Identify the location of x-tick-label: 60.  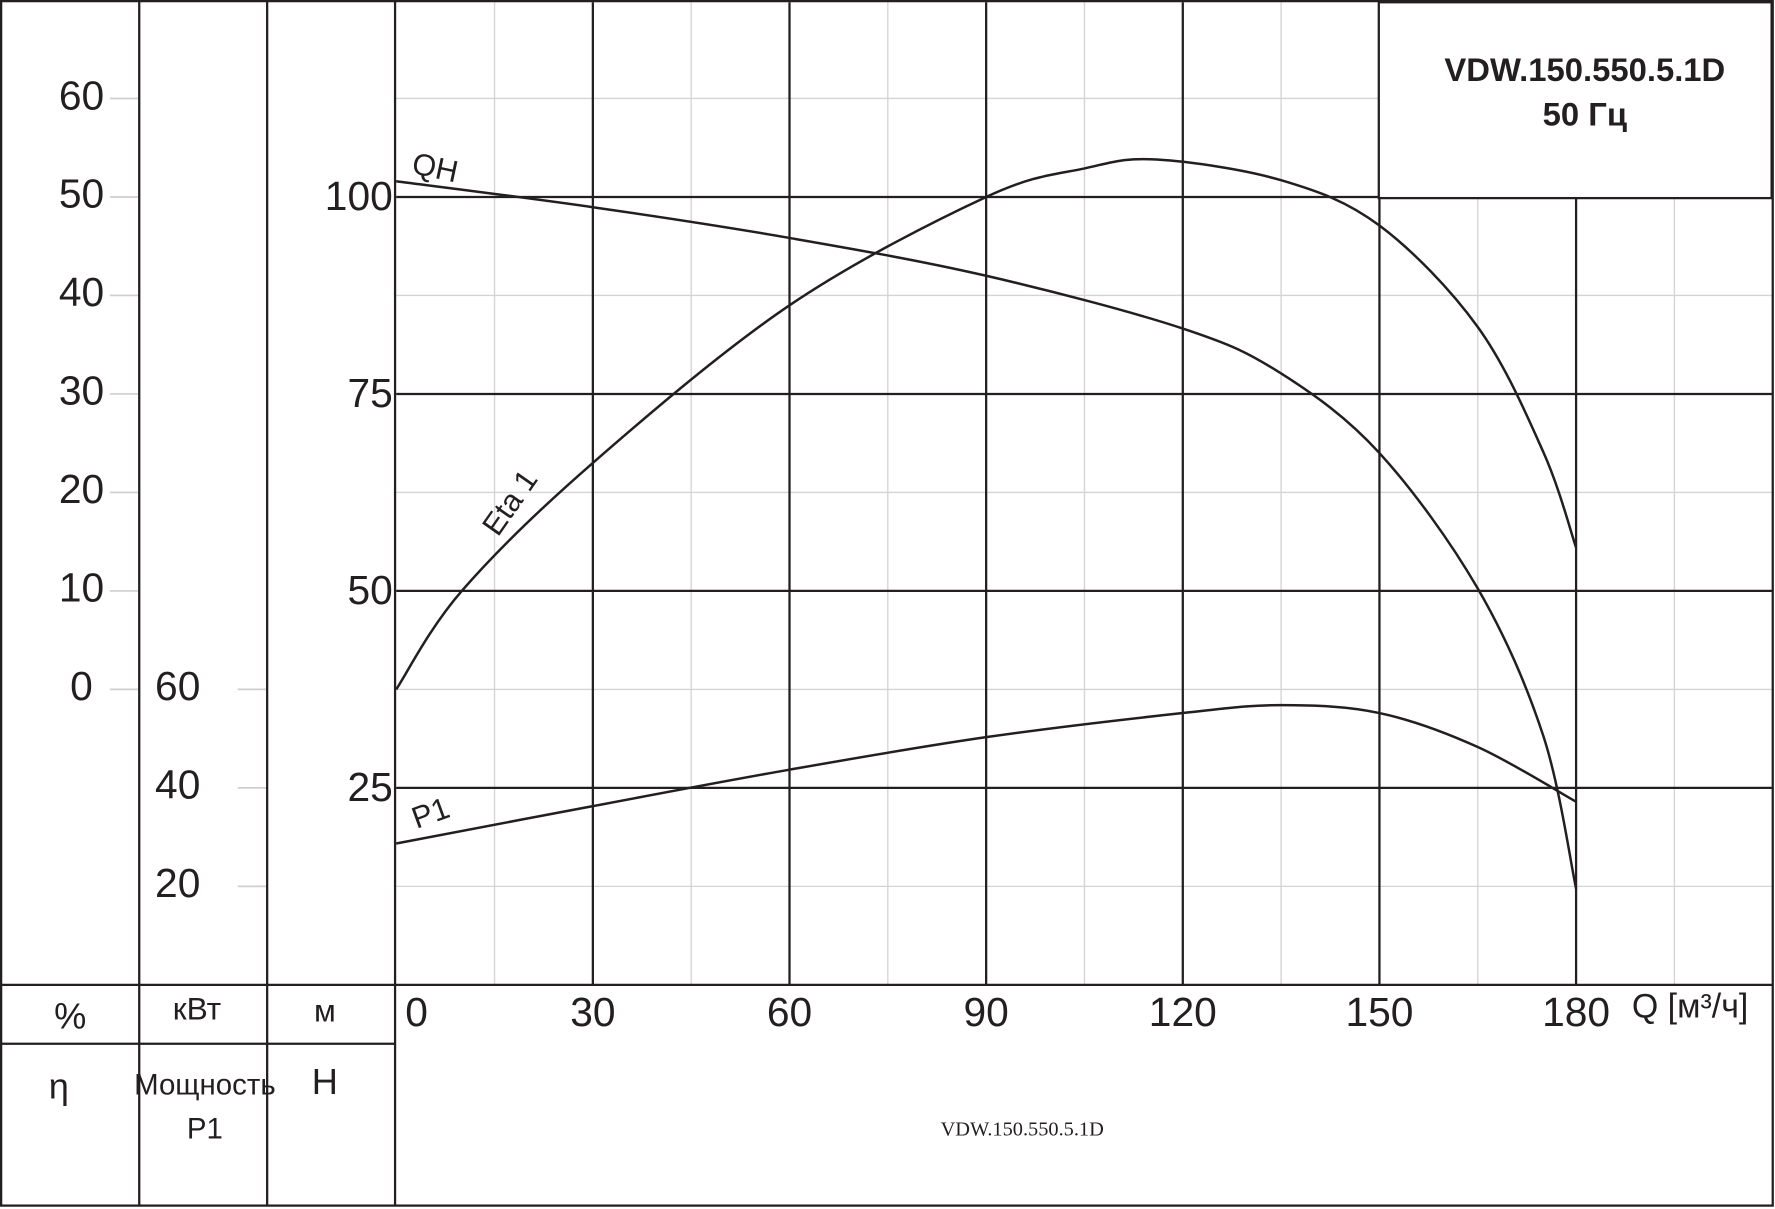
(789, 1012).